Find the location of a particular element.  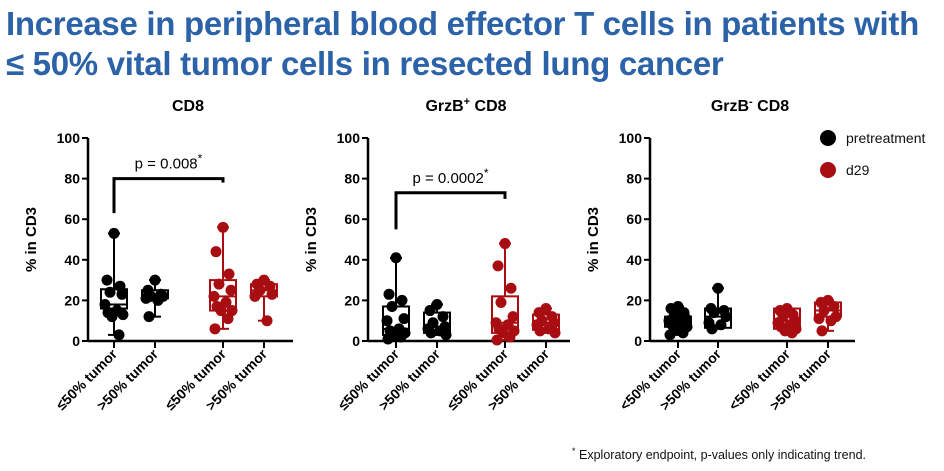

panel-title: CD8 is located at coordinates (188, 106).